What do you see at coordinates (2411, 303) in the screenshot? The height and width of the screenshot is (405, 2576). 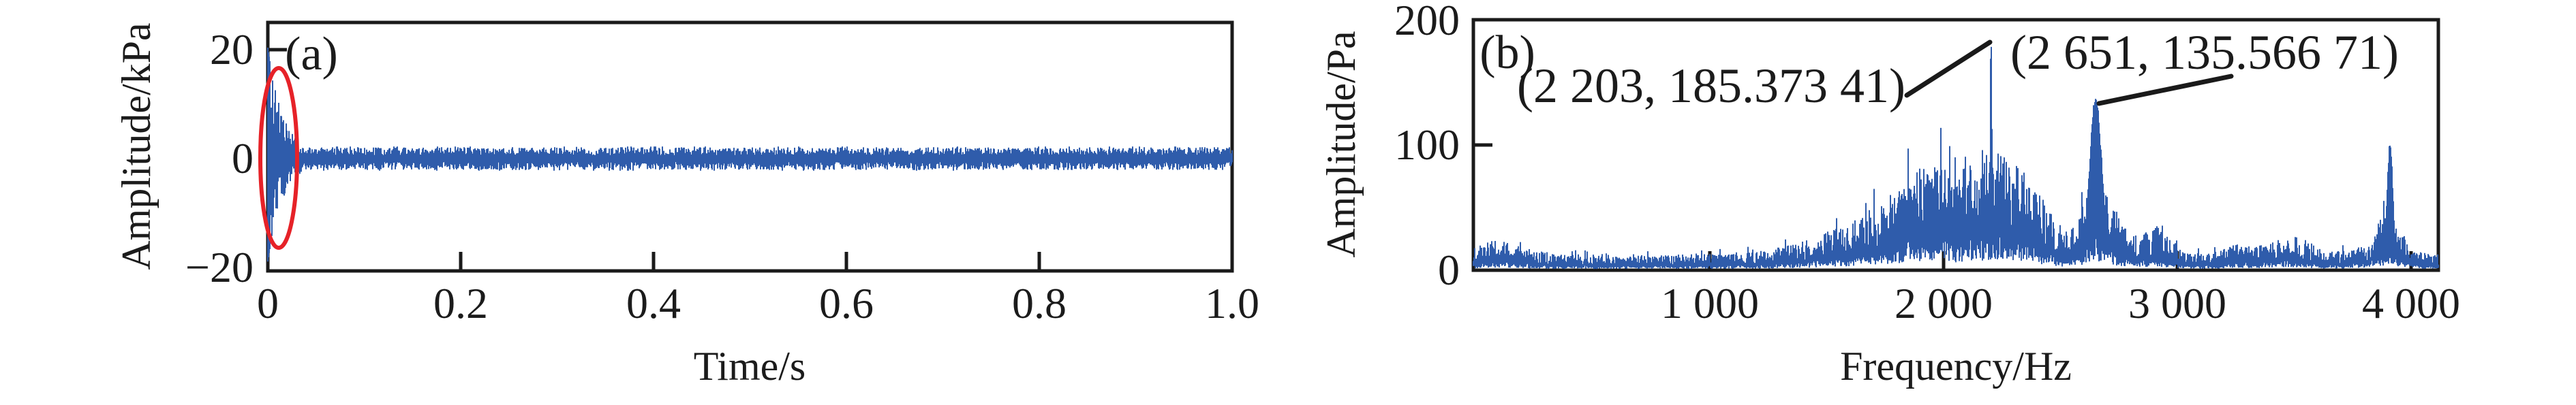 I see `panel-b-x-tick-label: 4 000` at bounding box center [2411, 303].